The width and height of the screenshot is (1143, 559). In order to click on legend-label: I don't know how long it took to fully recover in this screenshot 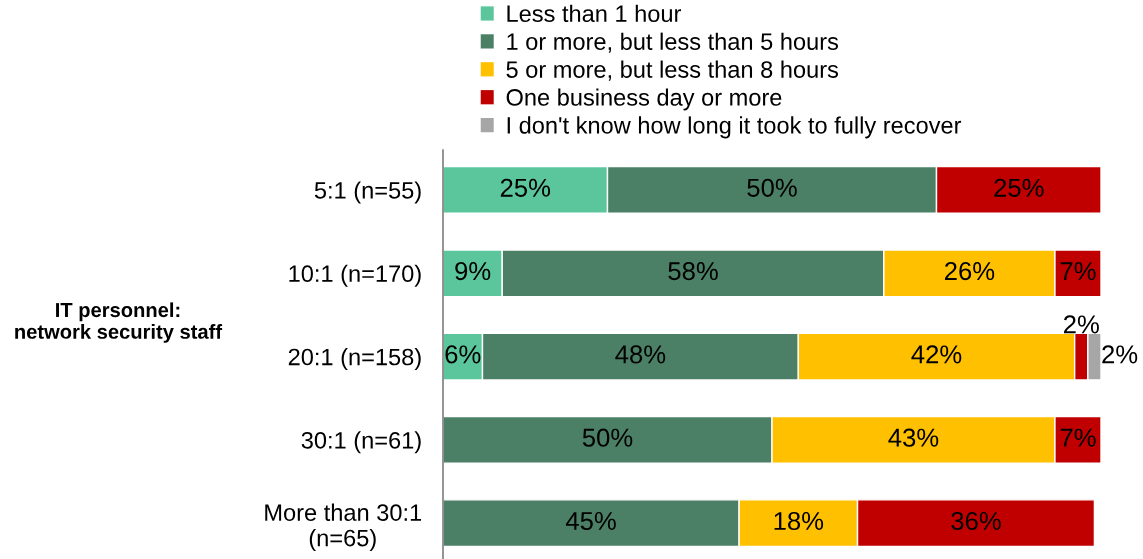, I will do `click(734, 127)`.